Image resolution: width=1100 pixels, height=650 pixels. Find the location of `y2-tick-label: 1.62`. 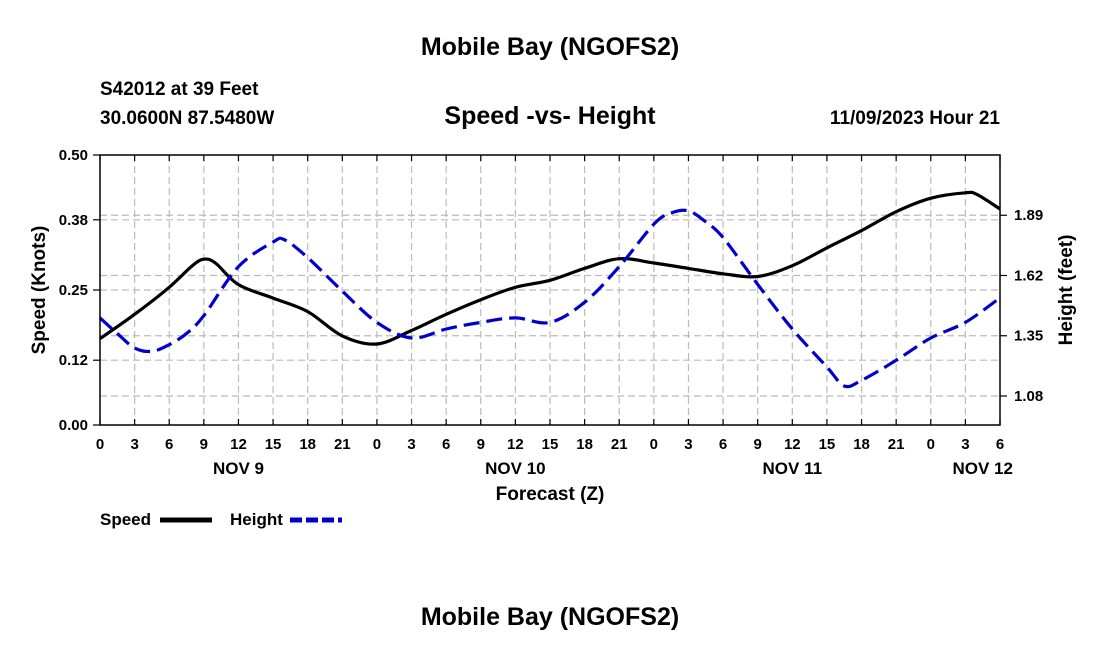

y2-tick-label: 1.62 is located at coordinates (1028, 275).